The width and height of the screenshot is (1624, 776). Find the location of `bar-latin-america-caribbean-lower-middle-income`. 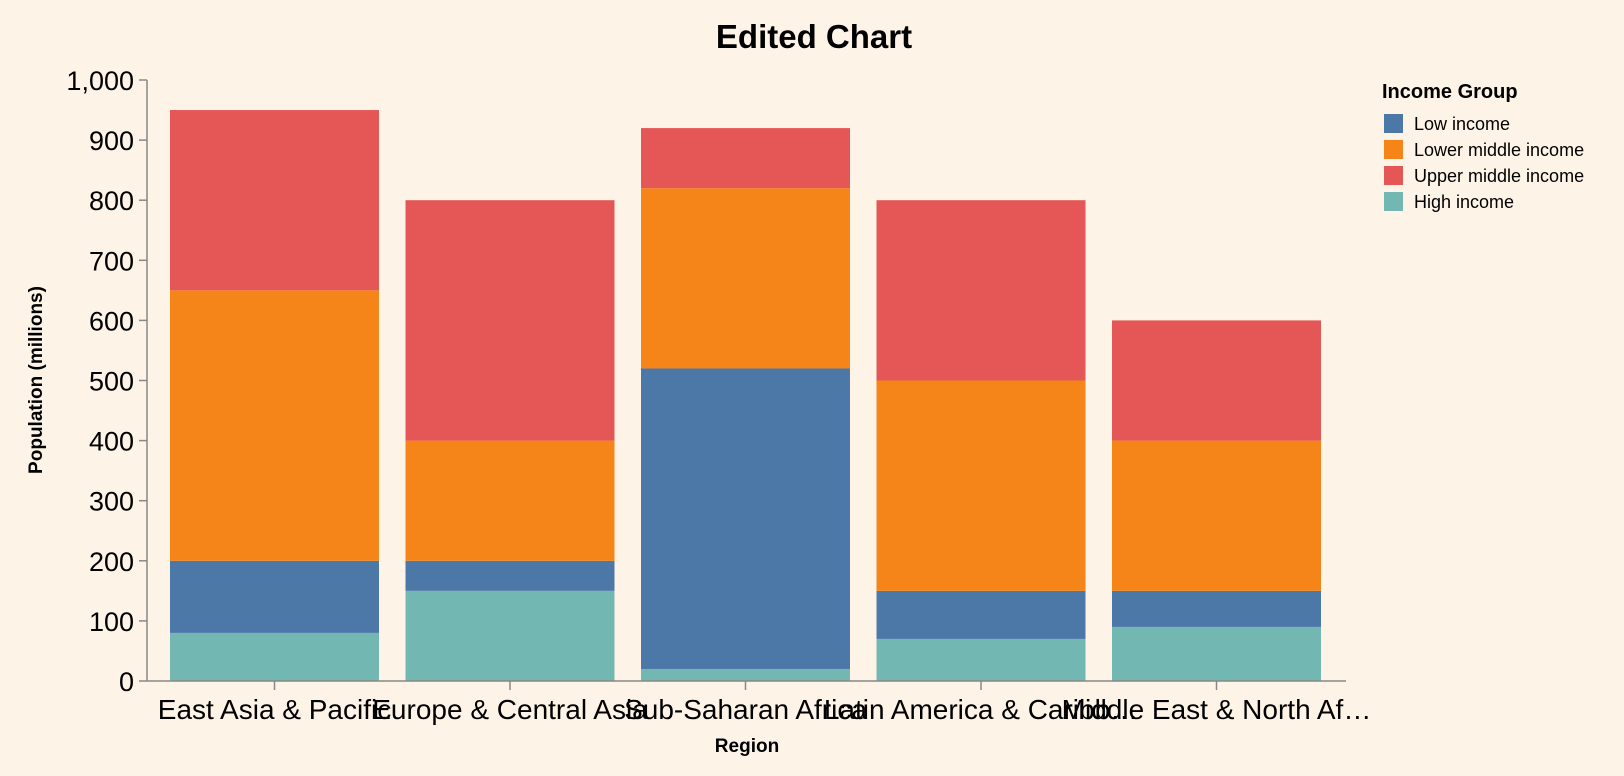

bar-latin-america-caribbean-lower-middle-income is located at coordinates (981, 485).